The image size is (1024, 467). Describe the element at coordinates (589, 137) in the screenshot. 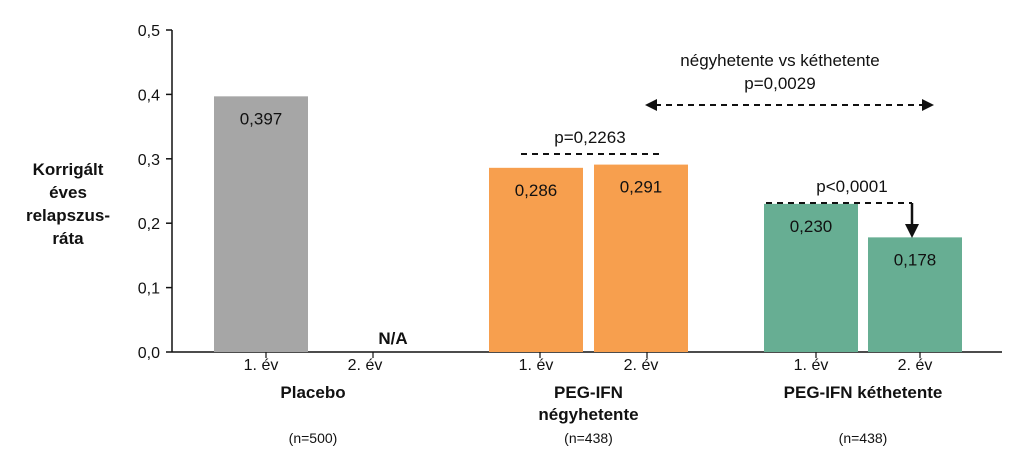

I see `p-value-four-weekly: p=0,2263` at that location.